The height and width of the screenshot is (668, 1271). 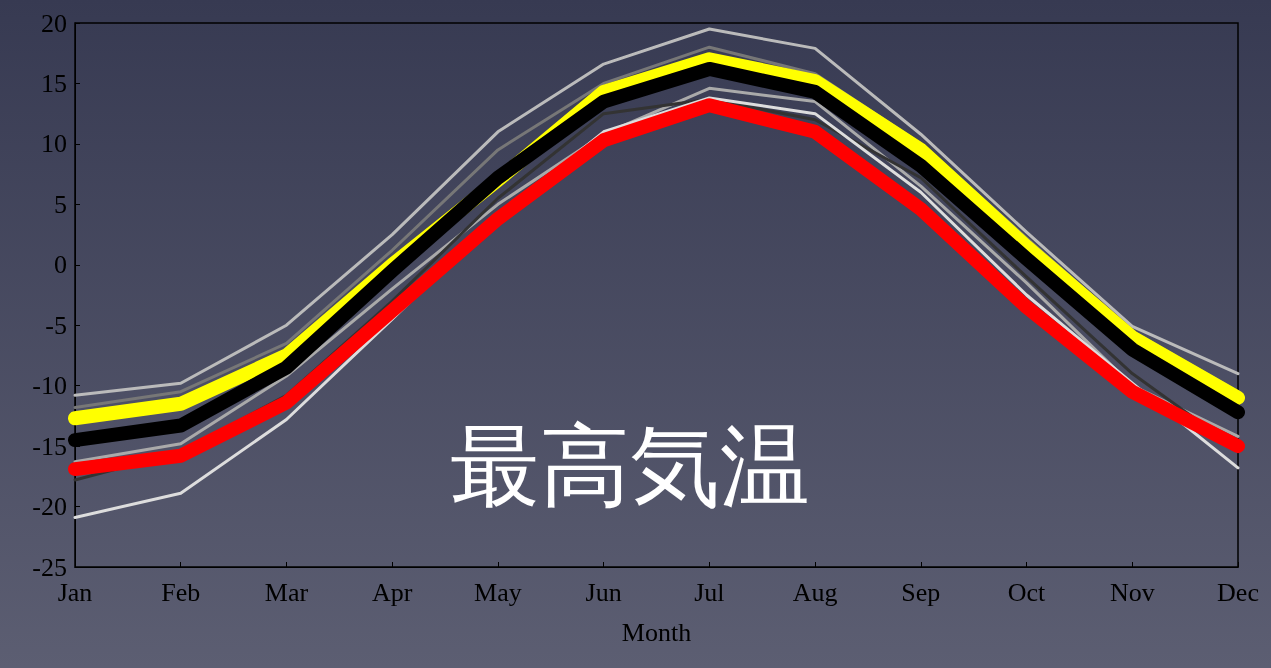 I want to click on x-tick-label: Mar, so click(x=286, y=592).